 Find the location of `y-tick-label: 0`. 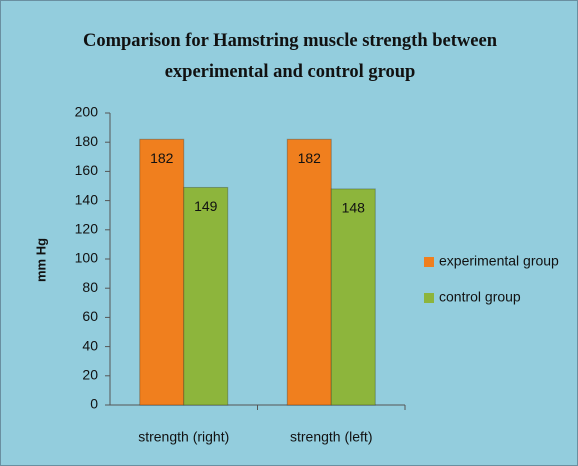

y-tick-label: 0 is located at coordinates (94, 404).